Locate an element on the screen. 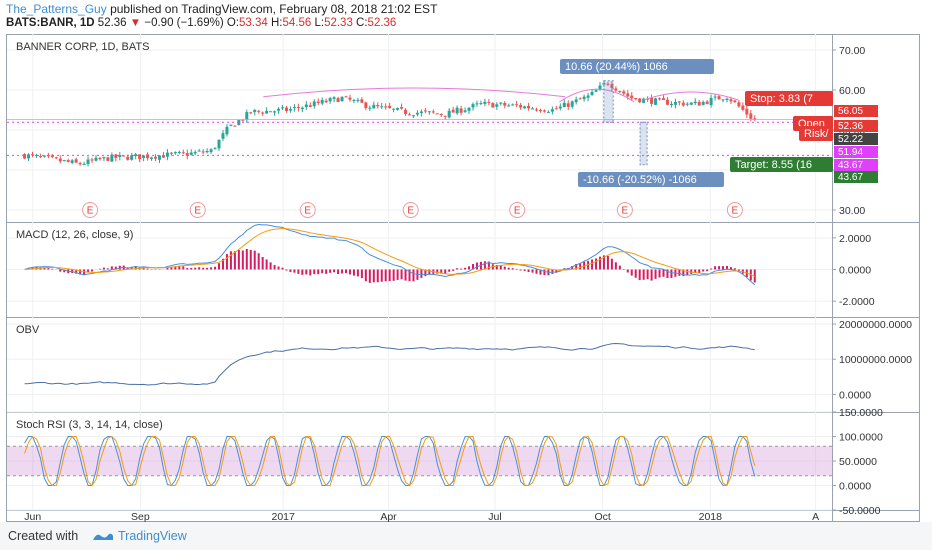 The height and width of the screenshot is (550, 932). x-tick-label: 2018 is located at coordinates (711, 517).